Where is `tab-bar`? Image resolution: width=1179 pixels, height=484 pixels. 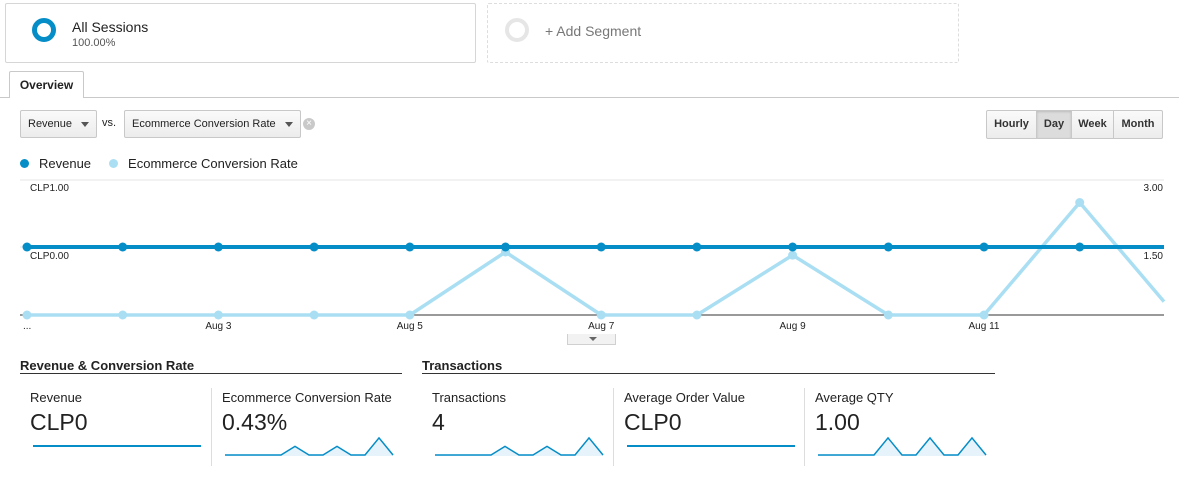 tab-bar is located at coordinates (589, 97).